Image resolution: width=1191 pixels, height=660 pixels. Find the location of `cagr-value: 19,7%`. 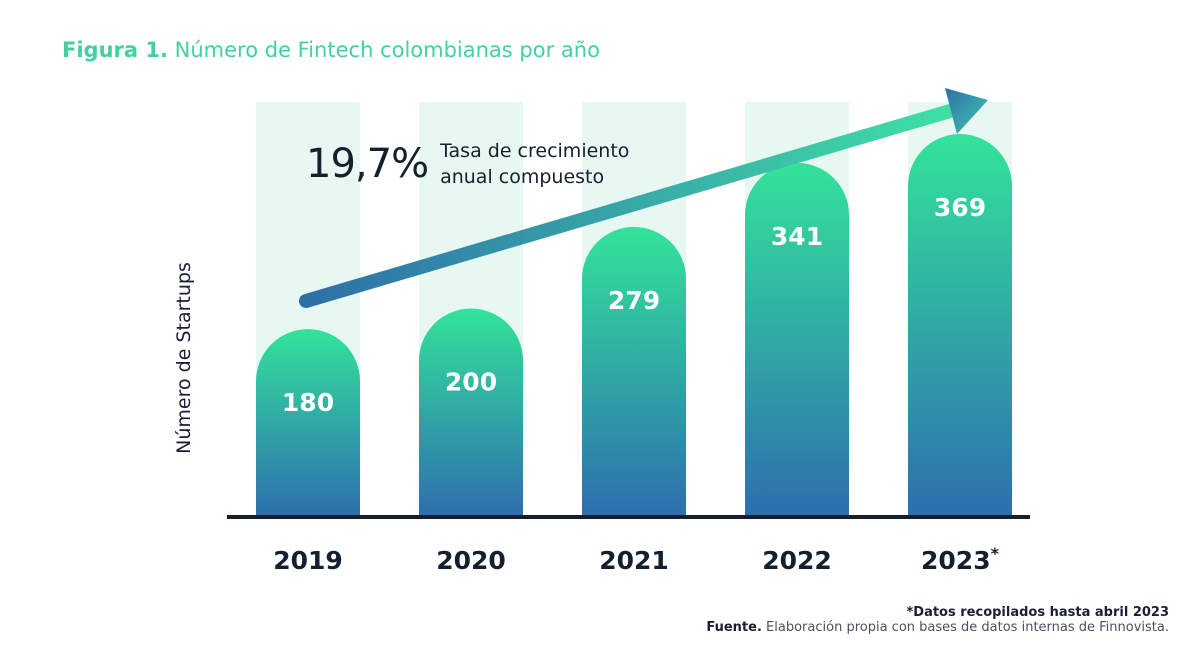

cagr-value: 19,7% is located at coordinates (367, 164).